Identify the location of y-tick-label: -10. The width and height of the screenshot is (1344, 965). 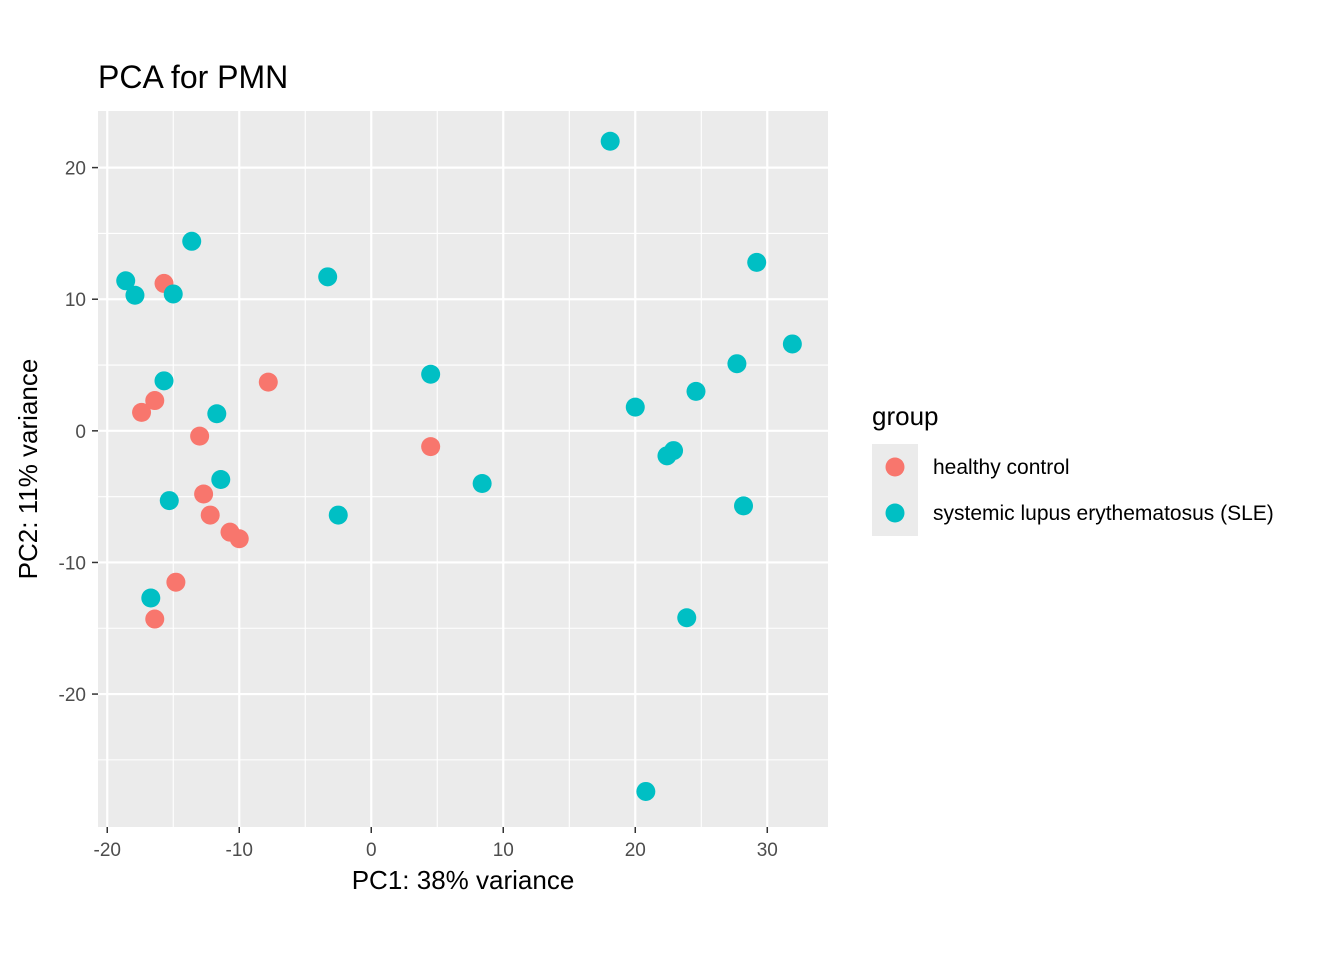
(72, 563).